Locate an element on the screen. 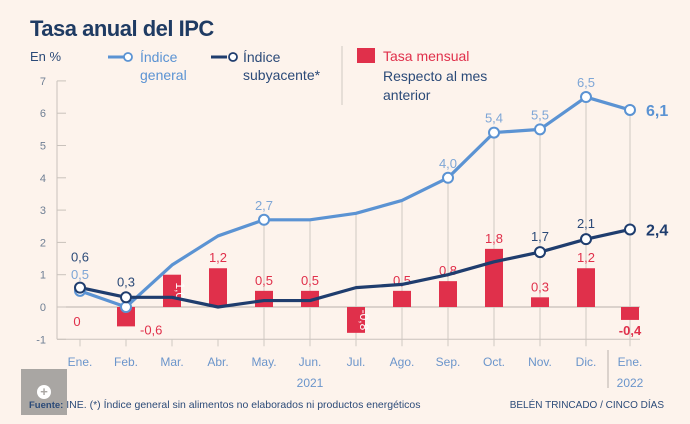  year-label: 2022 is located at coordinates (630, 383).